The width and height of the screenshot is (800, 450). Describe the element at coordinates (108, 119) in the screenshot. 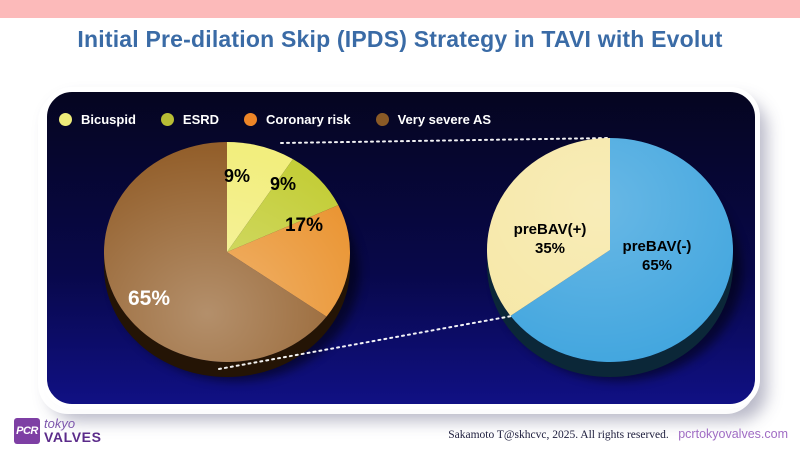

I see `legend-label: Bicuspid` at that location.